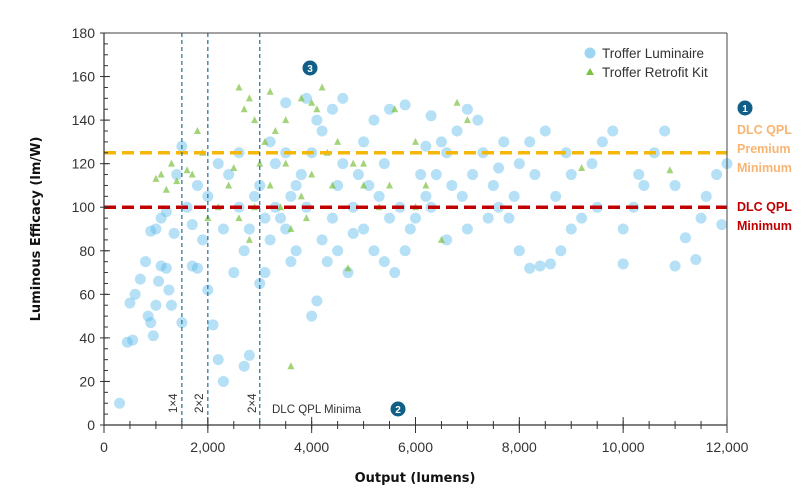  What do you see at coordinates (84, 33) in the screenshot?
I see `y-tick-label: 180` at bounding box center [84, 33].